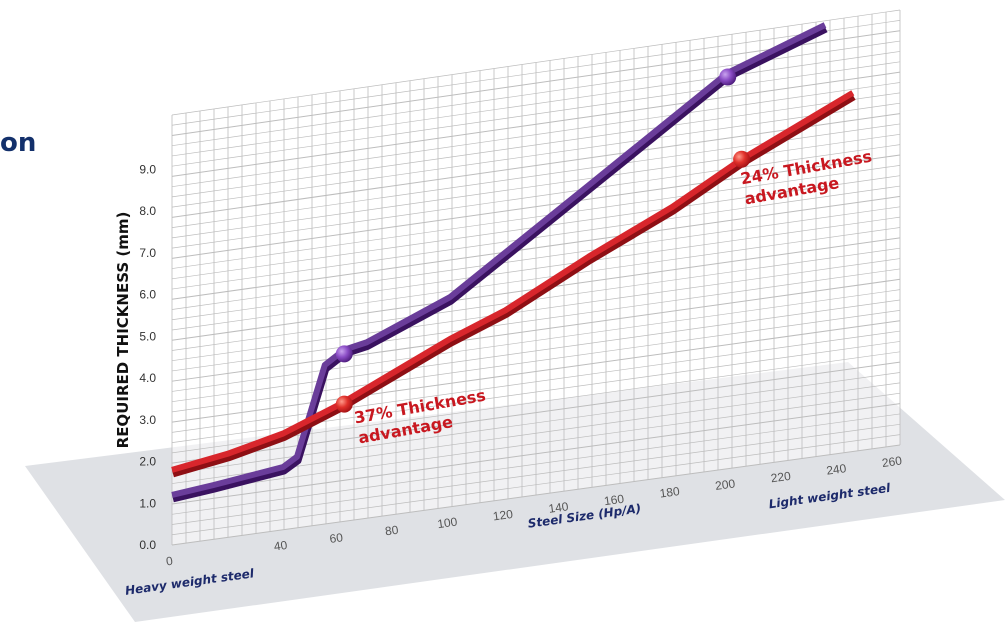 Image resolution: width=1005 pixels, height=624 pixels. I want to click on y-tick-label: 8.0, so click(147, 211).